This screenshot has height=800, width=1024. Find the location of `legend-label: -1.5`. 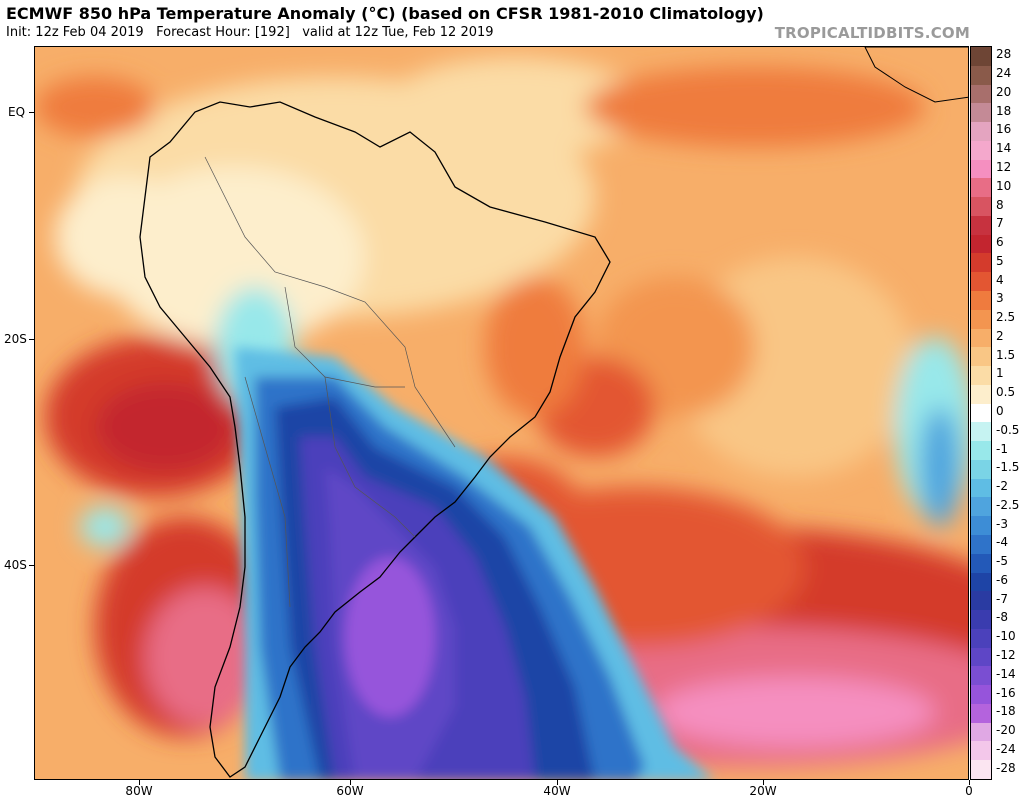

legend-label: -1.5 is located at coordinates (1008, 467).